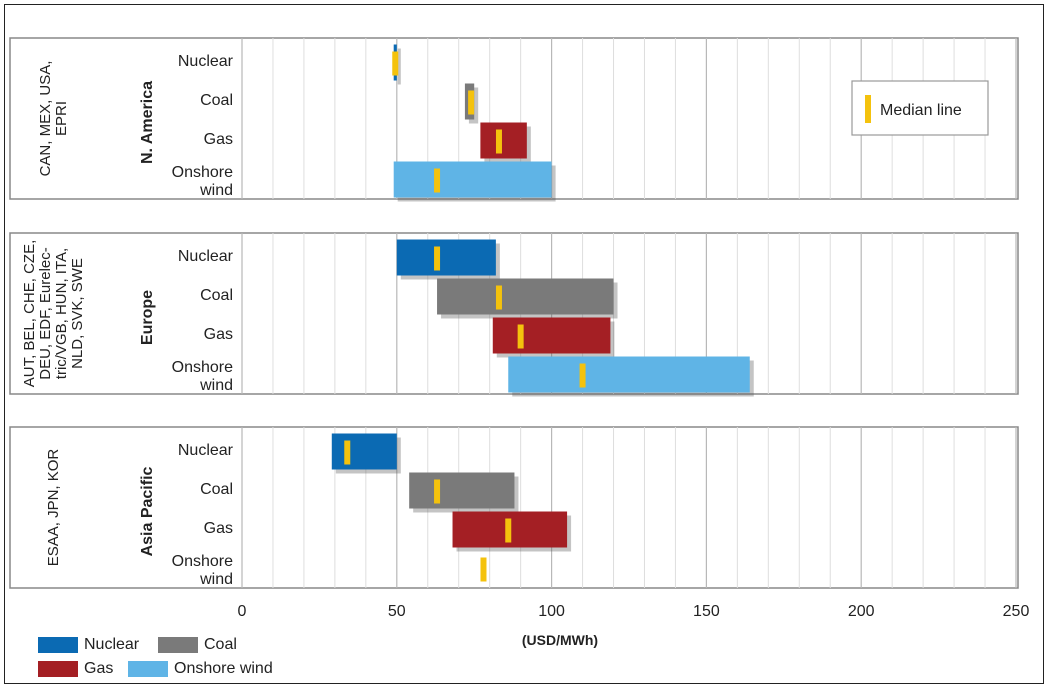 The height and width of the screenshot is (688, 1050). Describe the element at coordinates (347, 452) in the screenshot. I see `median-asia-pacific-nuclear` at that location.